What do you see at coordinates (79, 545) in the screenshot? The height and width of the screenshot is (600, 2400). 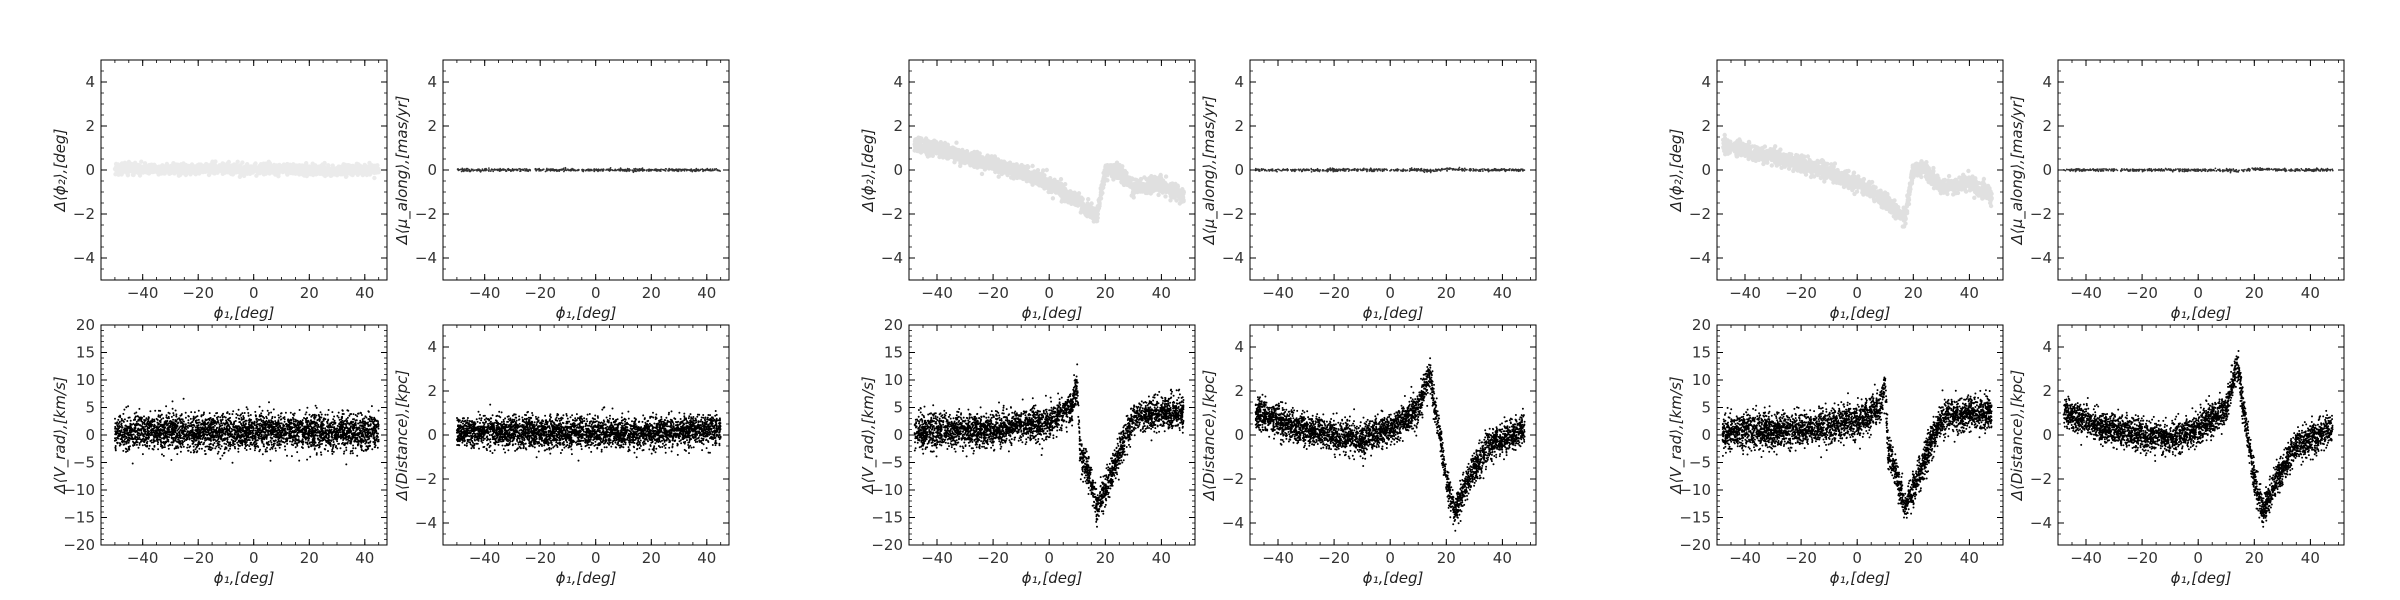 I see `y-tick-label: −20` at bounding box center [79, 545].